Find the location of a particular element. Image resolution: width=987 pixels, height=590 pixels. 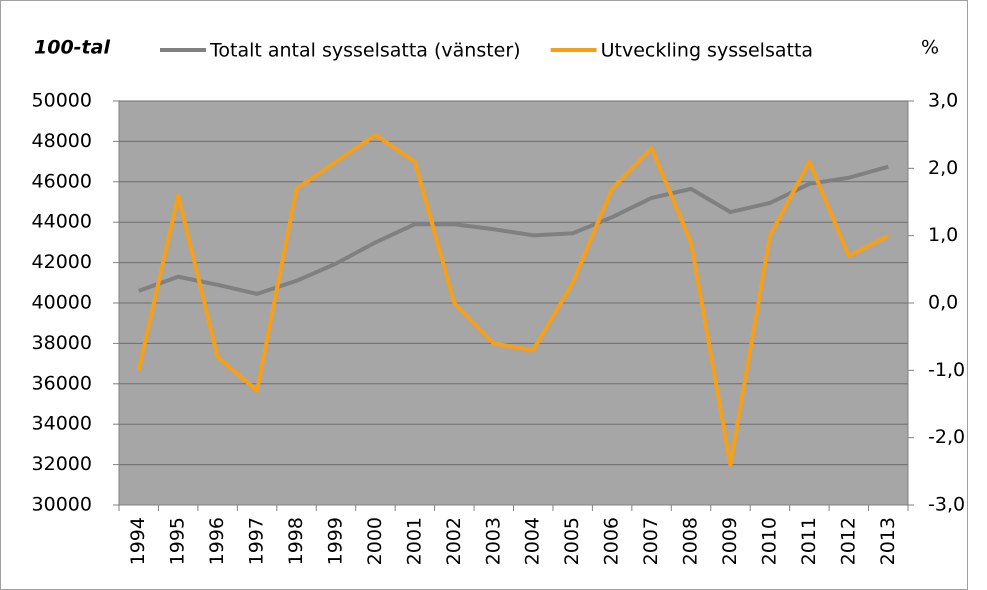

x-tick-label: 2004 is located at coordinates (533, 541).